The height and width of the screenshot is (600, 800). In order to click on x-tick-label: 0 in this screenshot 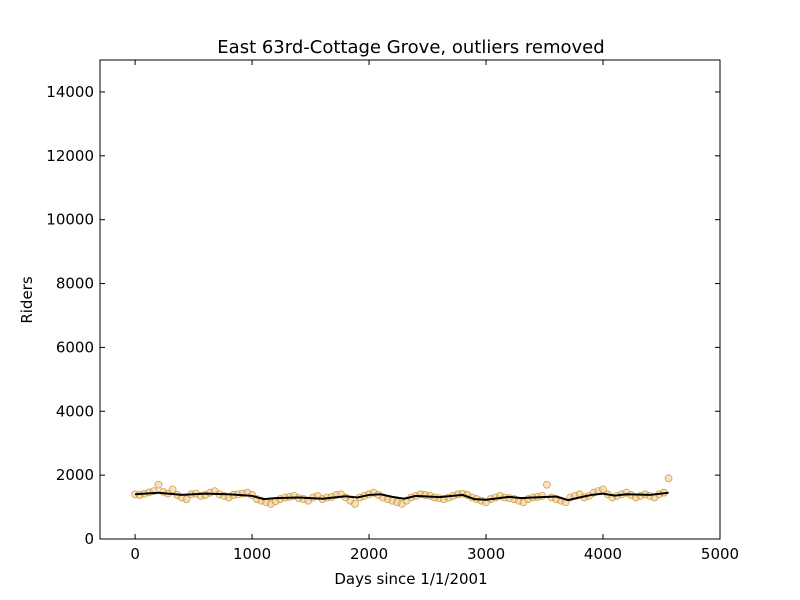, I will do `click(135, 554)`.